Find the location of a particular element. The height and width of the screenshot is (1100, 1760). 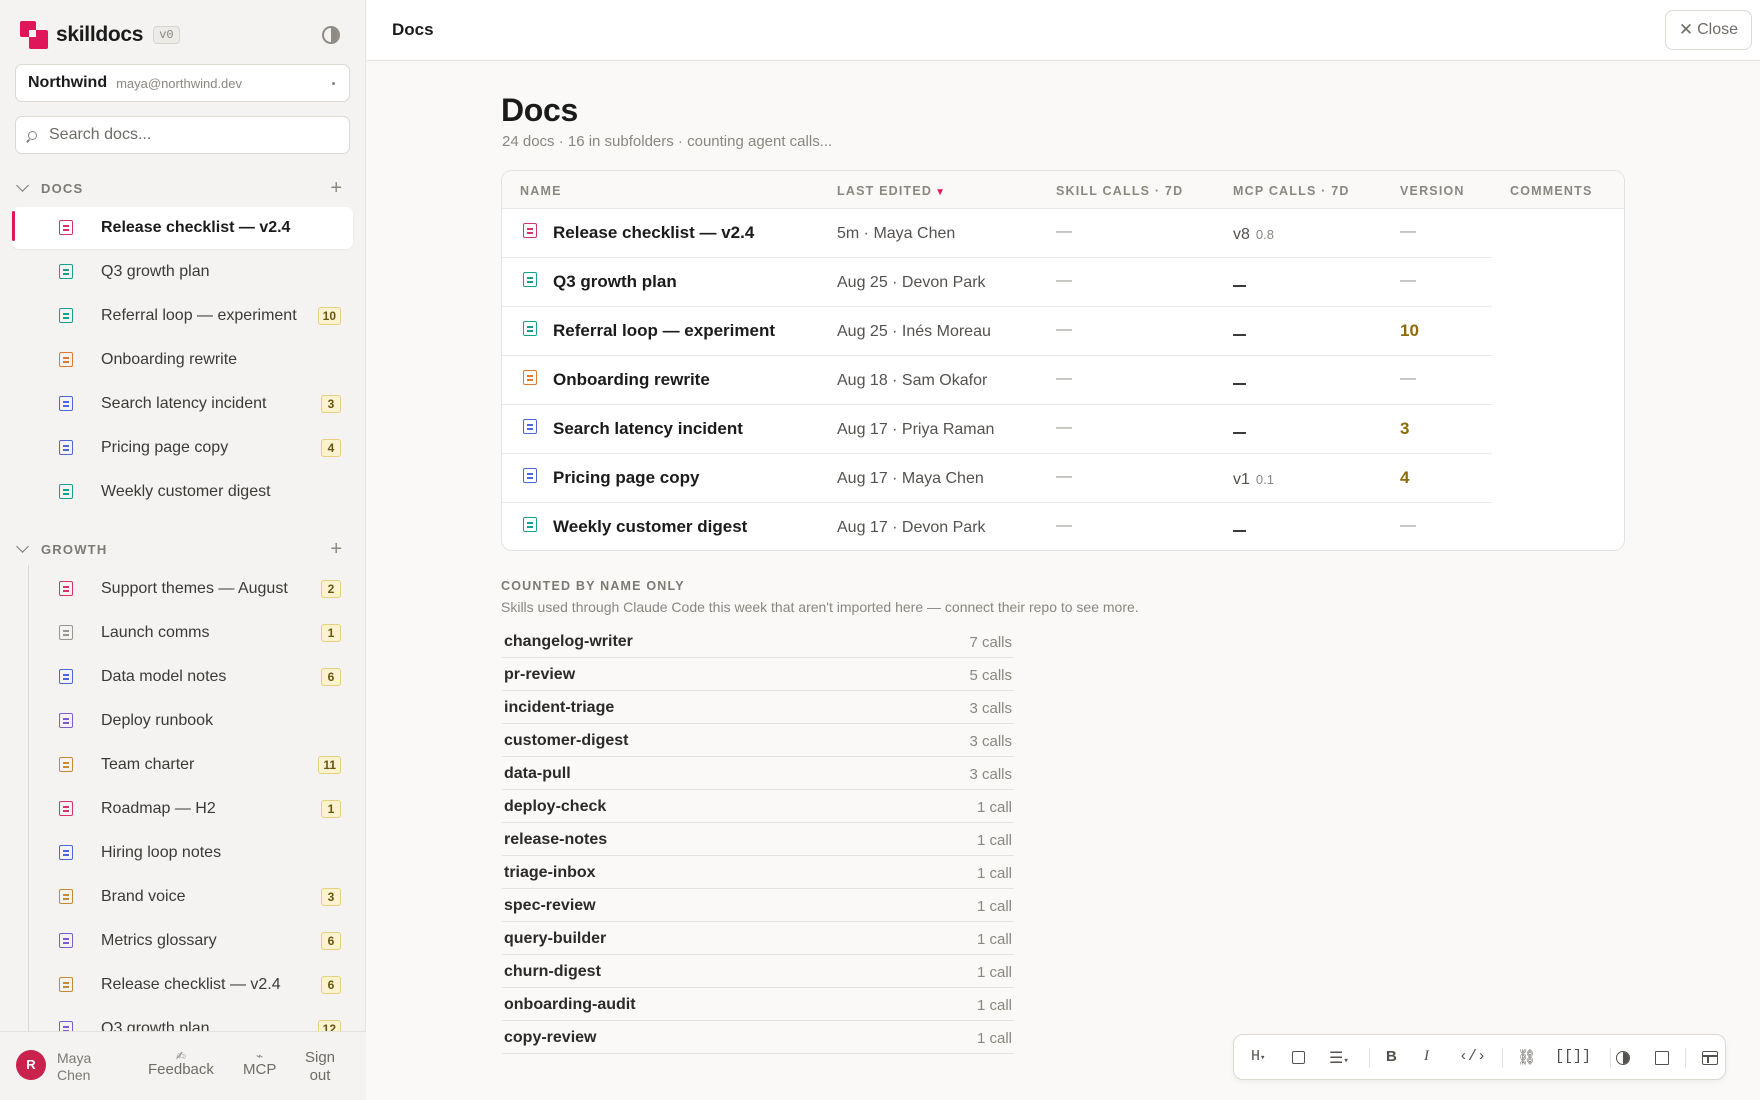

sidebar-item: Brand voice 3 is located at coordinates (182, 897).